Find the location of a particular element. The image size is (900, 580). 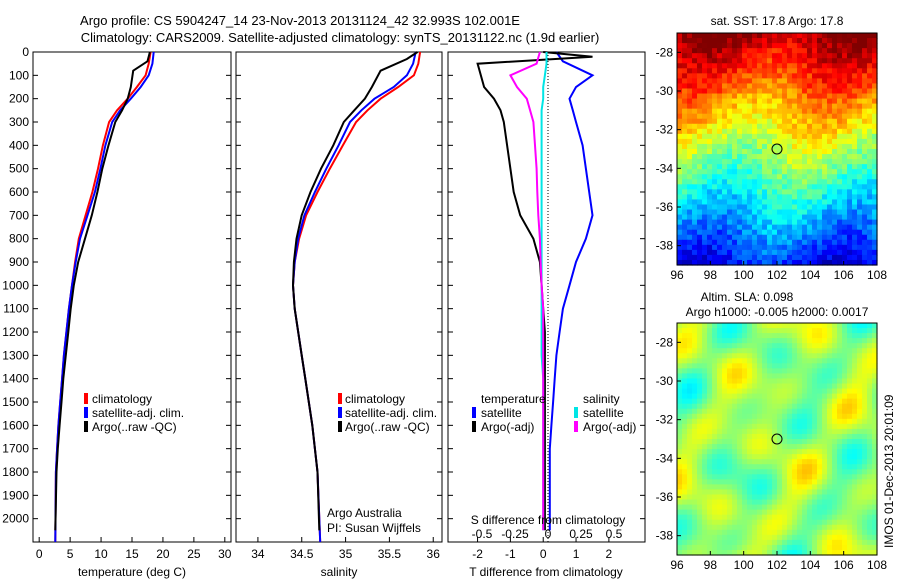

legend-label-t-satellite: satellite is located at coordinates (501, 413).